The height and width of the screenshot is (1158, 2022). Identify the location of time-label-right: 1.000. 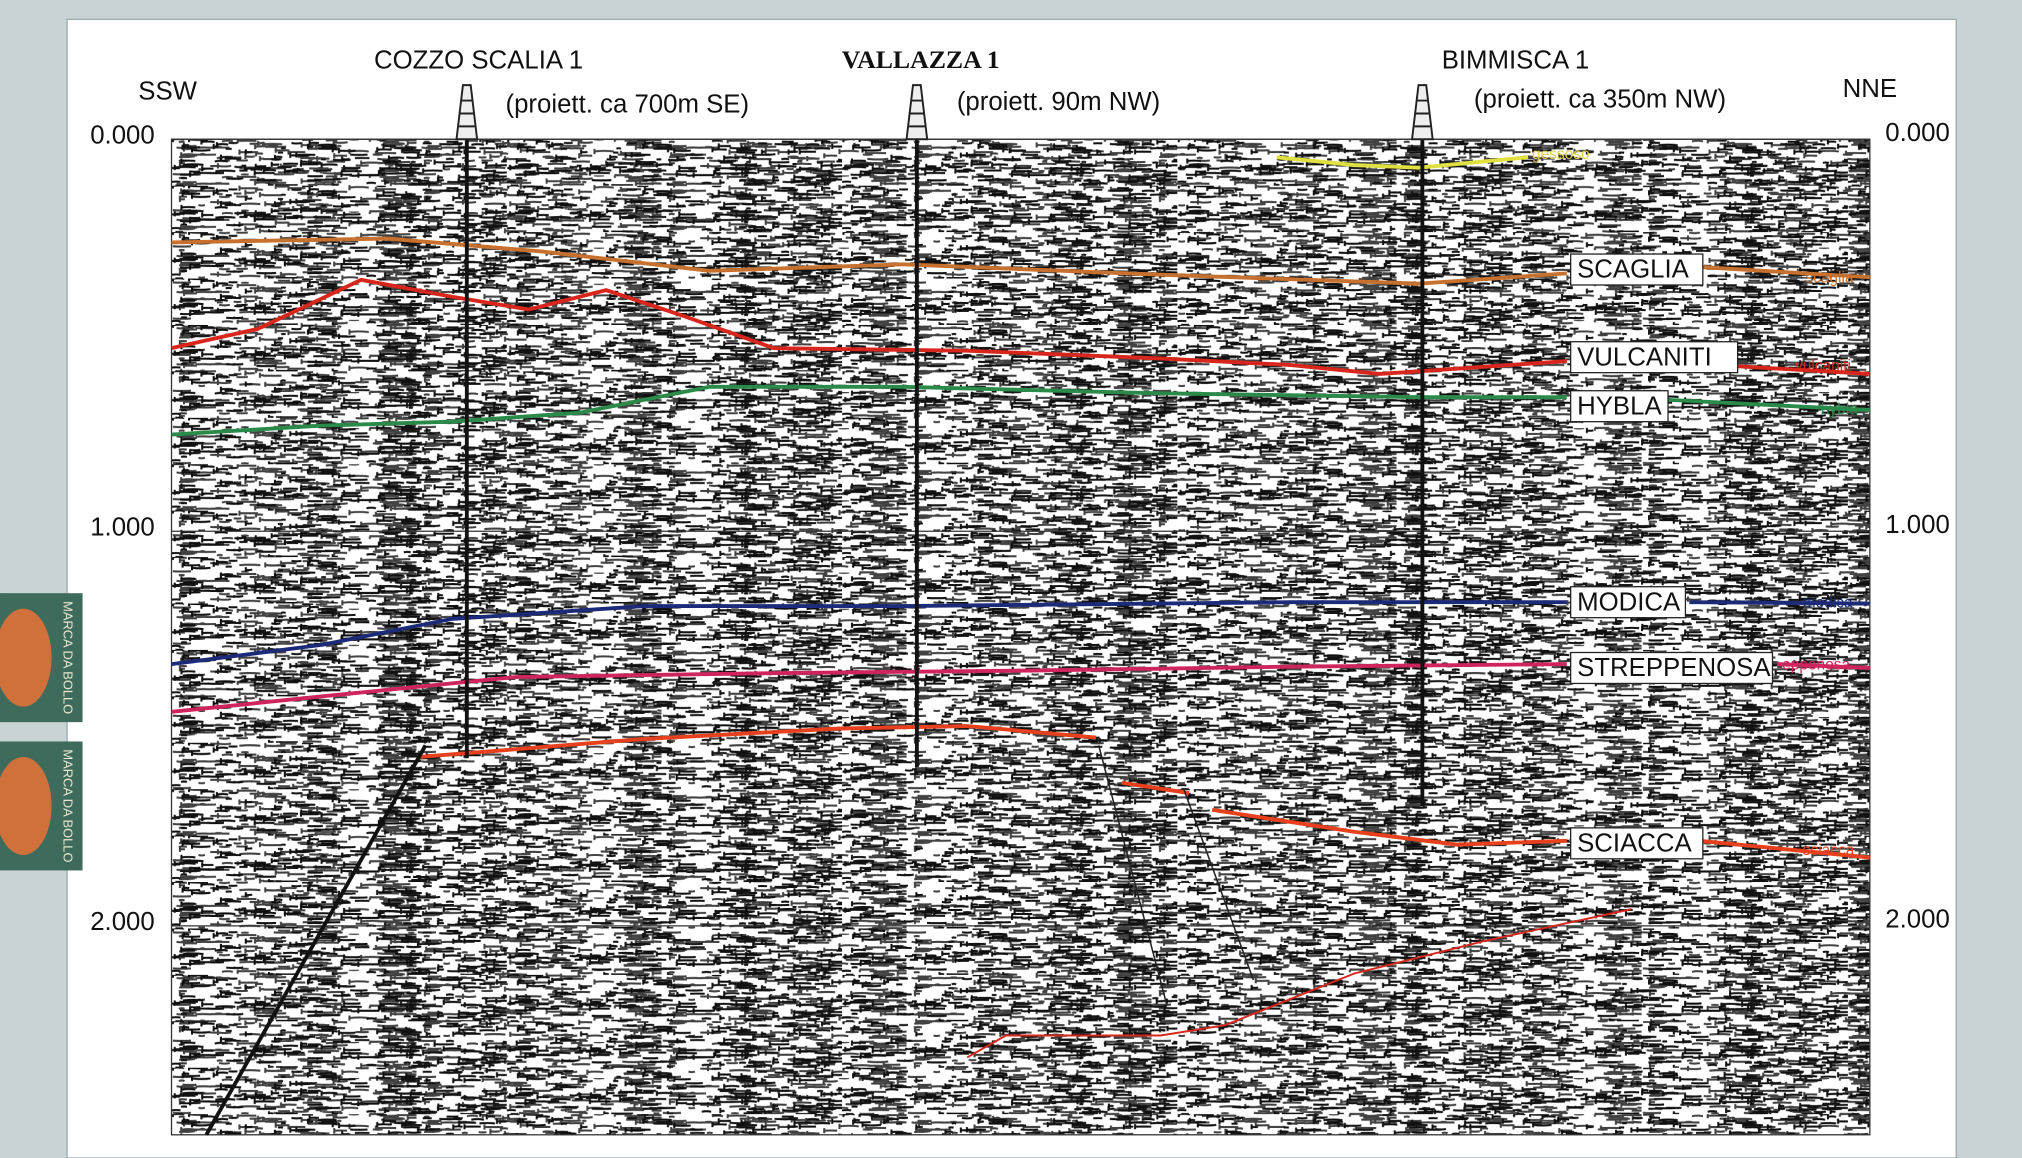
(1917, 525).